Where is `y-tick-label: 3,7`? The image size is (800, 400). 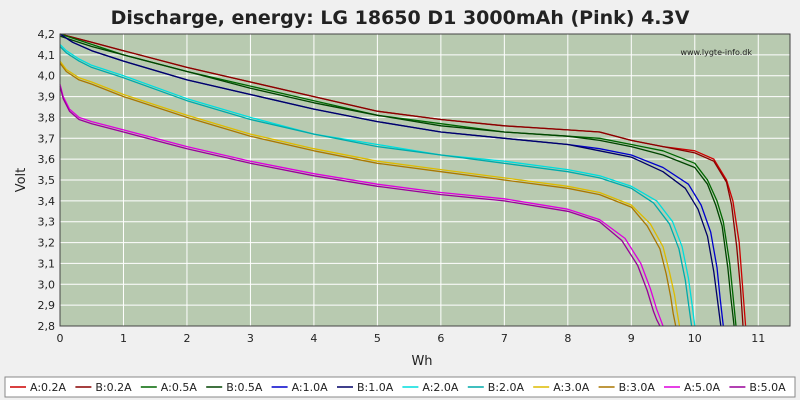
y-tick-label: 3,7 is located at coordinates (47, 138).